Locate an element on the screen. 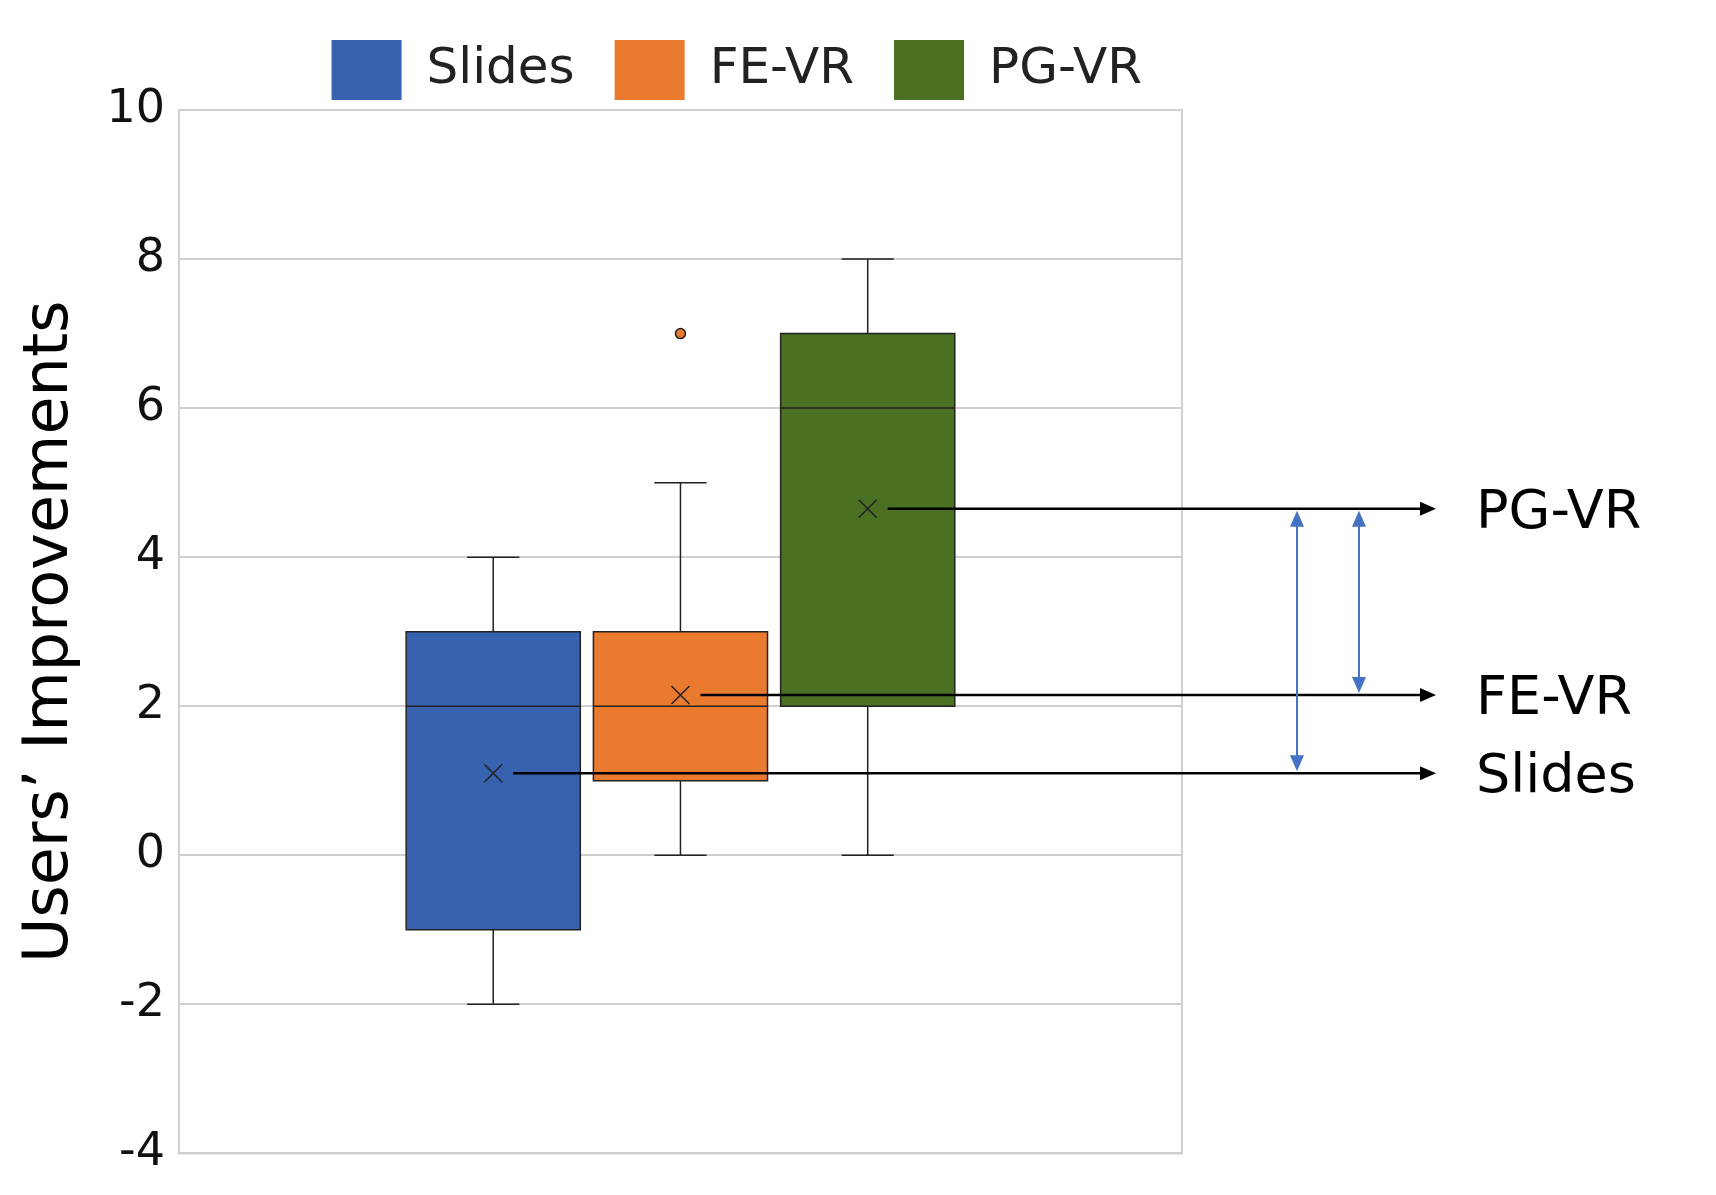 Image resolution: width=1716 pixels, height=1195 pixels. y-tick-label: 8 is located at coordinates (150, 255).